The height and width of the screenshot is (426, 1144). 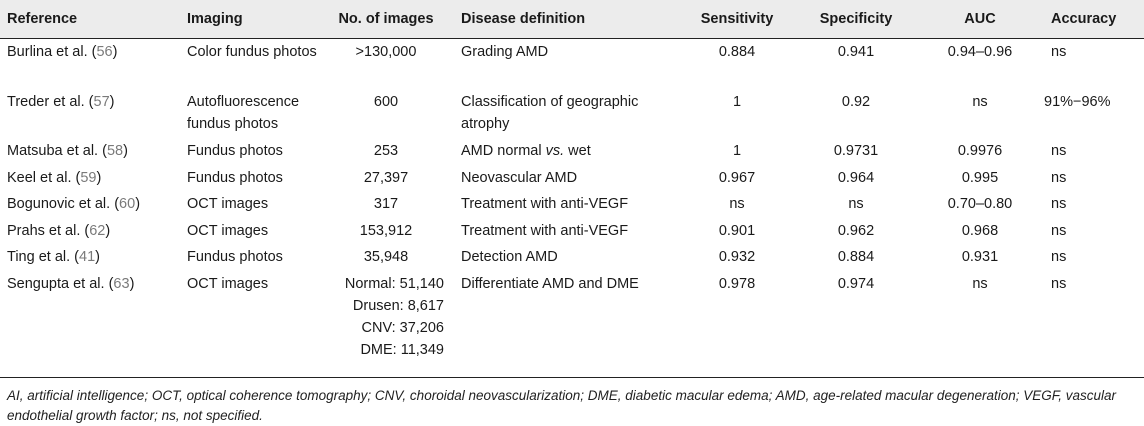 I want to click on reference-cell: Ting et al. (41), so click(x=53, y=256).